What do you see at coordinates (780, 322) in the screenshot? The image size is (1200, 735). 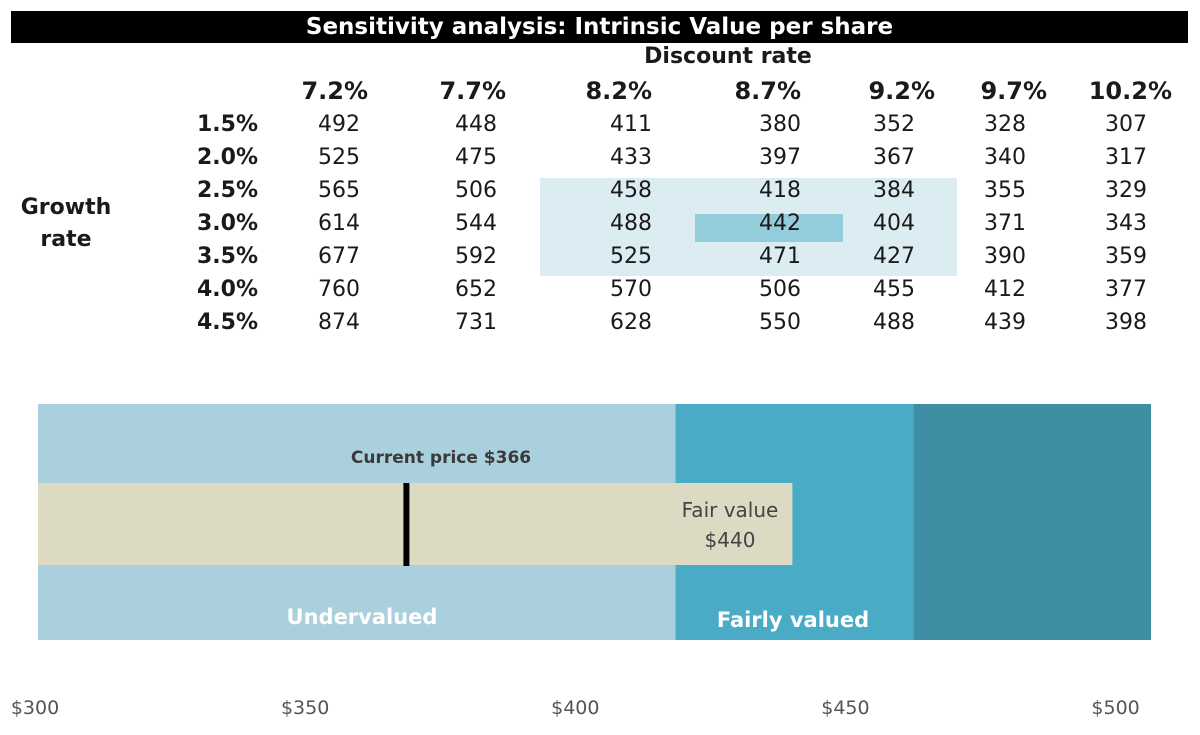 I see `value-cell: 550` at bounding box center [780, 322].